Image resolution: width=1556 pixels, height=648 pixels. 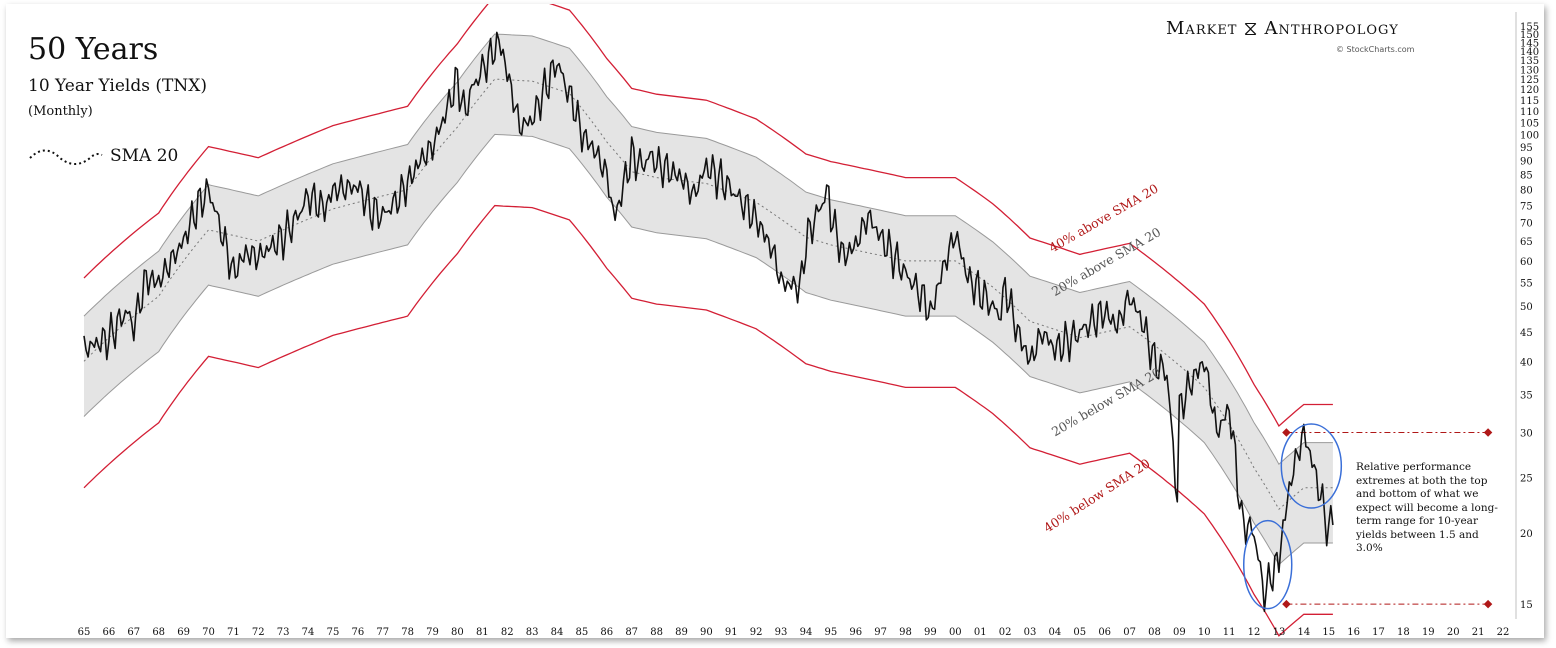 I want to click on x-tick-label: 00, so click(x=955, y=632).